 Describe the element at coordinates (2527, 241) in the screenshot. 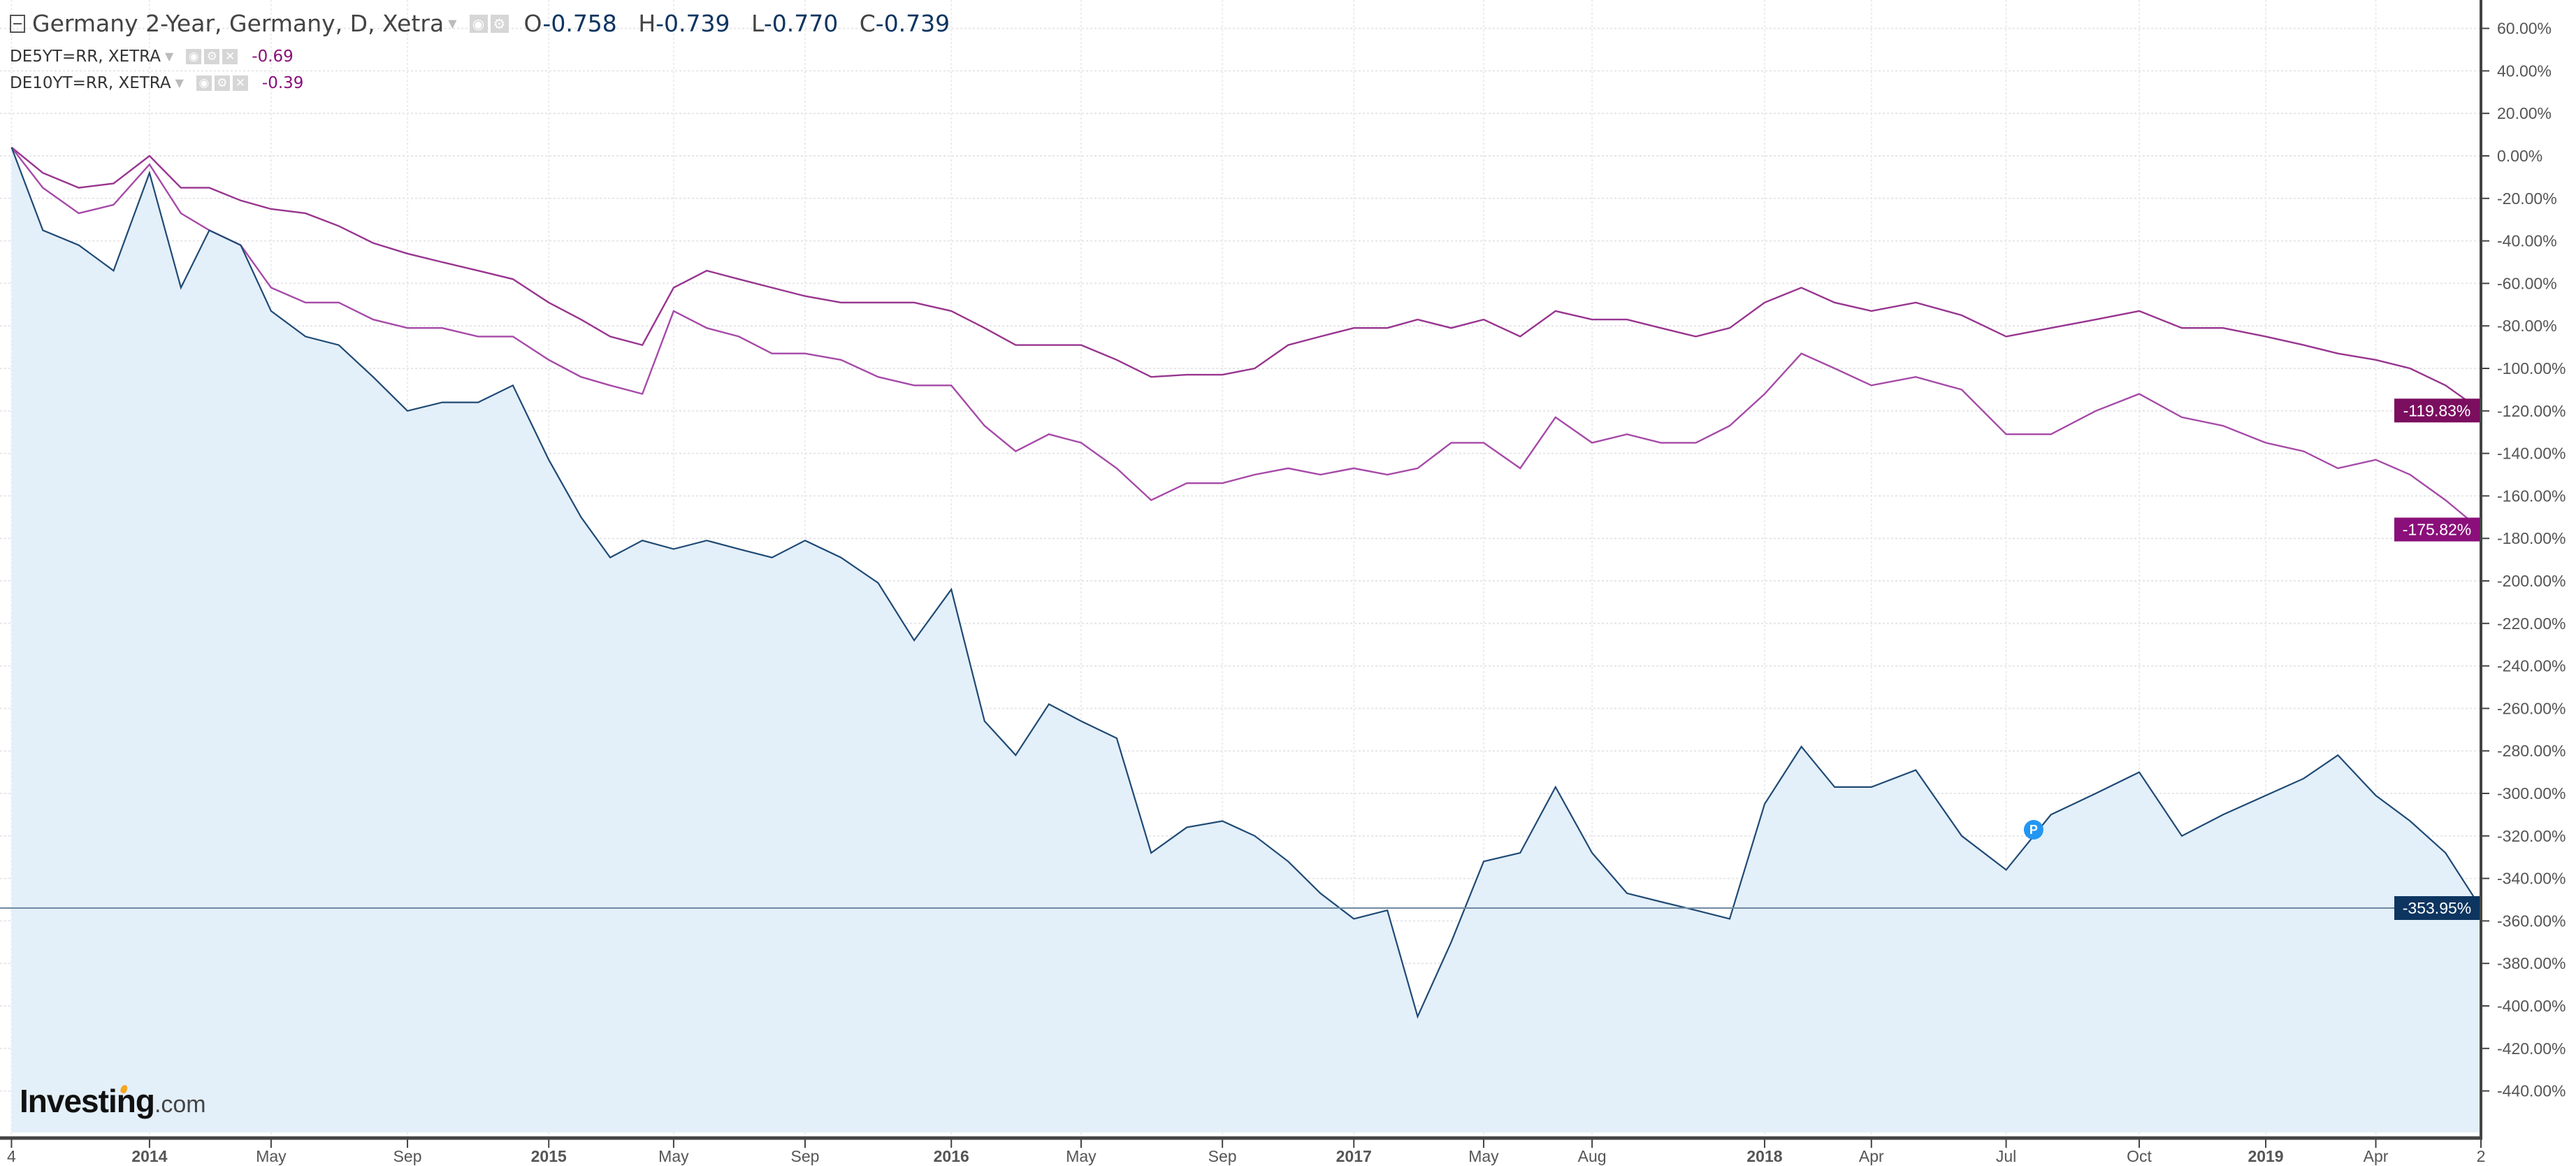

I see `y-tick-label: -40.00%` at that location.